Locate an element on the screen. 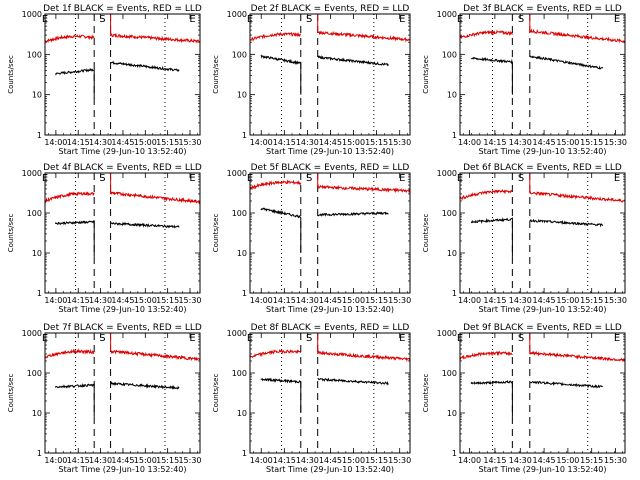 The width and height of the screenshot is (640, 480). panel-title: Det 8f BLACK = Events, RED = LLD is located at coordinates (330, 328).